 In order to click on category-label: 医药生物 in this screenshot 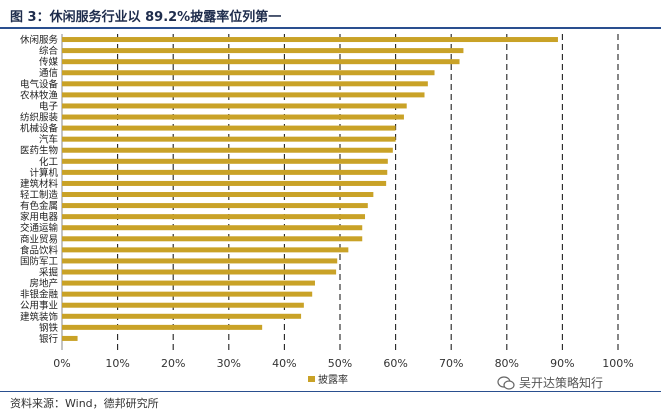, I will do `click(39, 151)`.